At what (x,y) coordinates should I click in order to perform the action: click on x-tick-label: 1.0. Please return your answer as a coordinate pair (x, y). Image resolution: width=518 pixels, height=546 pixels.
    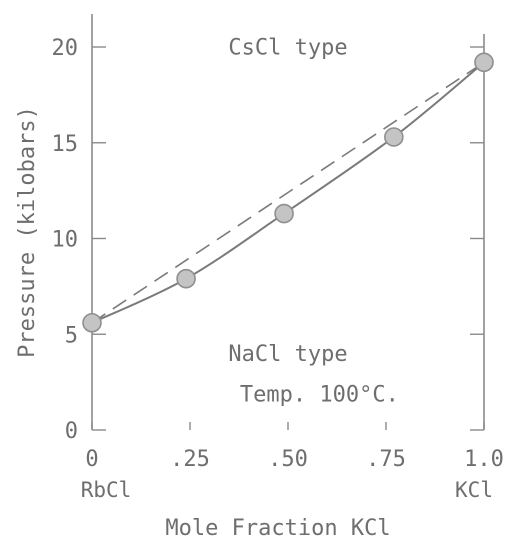
    Looking at the image, I should click on (484, 459).